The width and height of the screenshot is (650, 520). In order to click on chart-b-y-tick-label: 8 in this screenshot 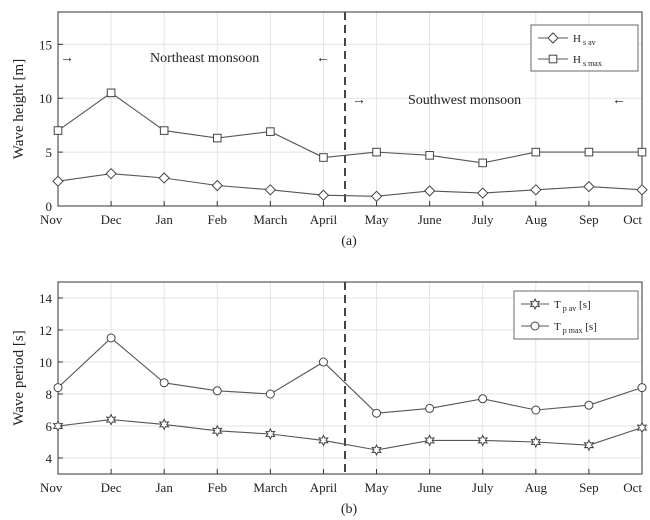, I will do `click(49, 394)`.